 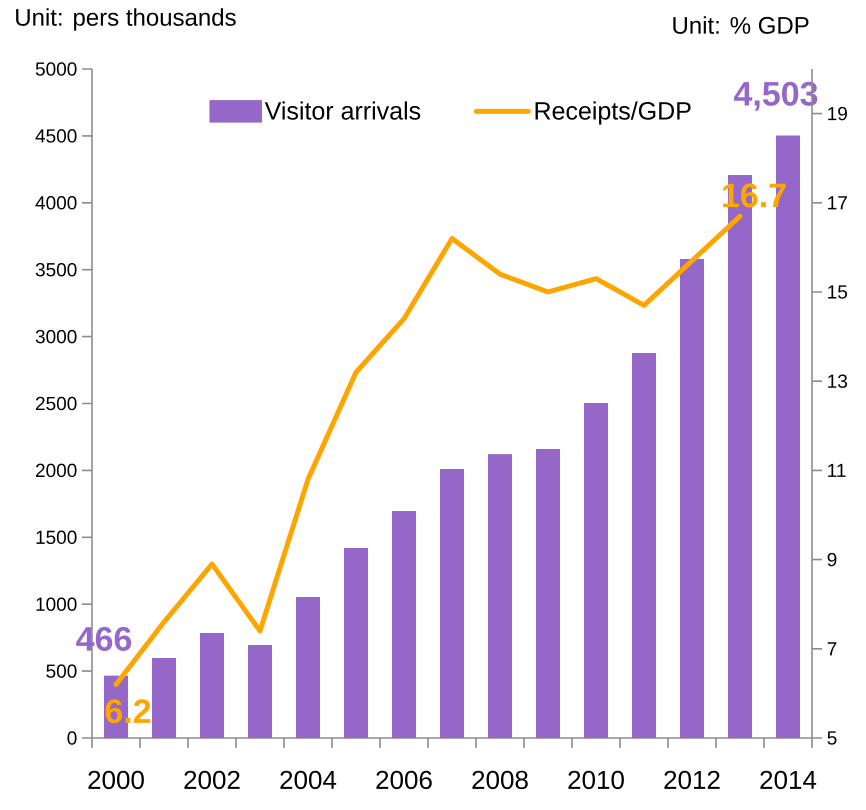 I want to click on x-tick-label: 2010, so click(x=596, y=780).